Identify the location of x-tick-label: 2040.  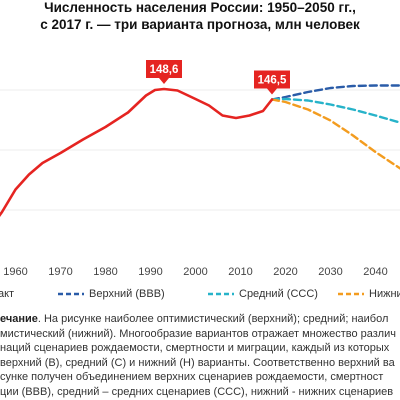
(375, 272).